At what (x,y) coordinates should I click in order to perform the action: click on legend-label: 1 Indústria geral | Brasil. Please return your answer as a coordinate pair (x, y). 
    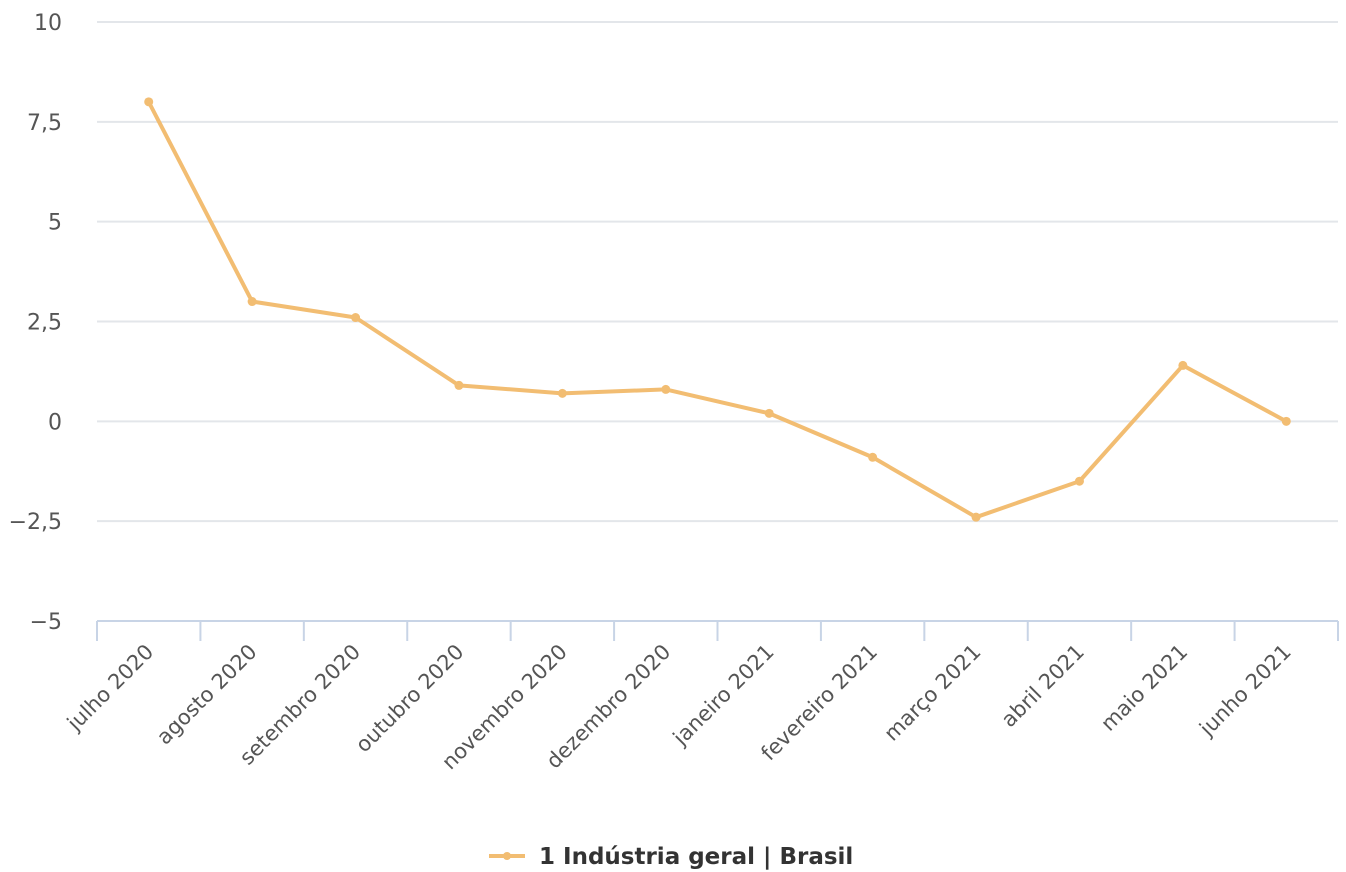
    Looking at the image, I should click on (696, 857).